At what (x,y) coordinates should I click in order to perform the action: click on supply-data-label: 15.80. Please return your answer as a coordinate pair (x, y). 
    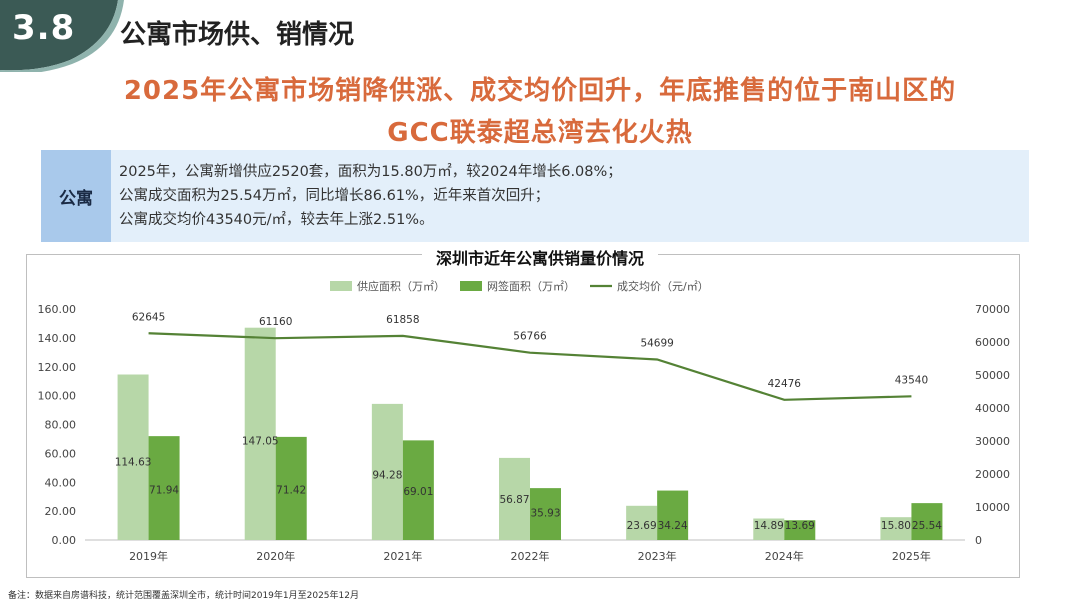
    Looking at the image, I should click on (896, 526).